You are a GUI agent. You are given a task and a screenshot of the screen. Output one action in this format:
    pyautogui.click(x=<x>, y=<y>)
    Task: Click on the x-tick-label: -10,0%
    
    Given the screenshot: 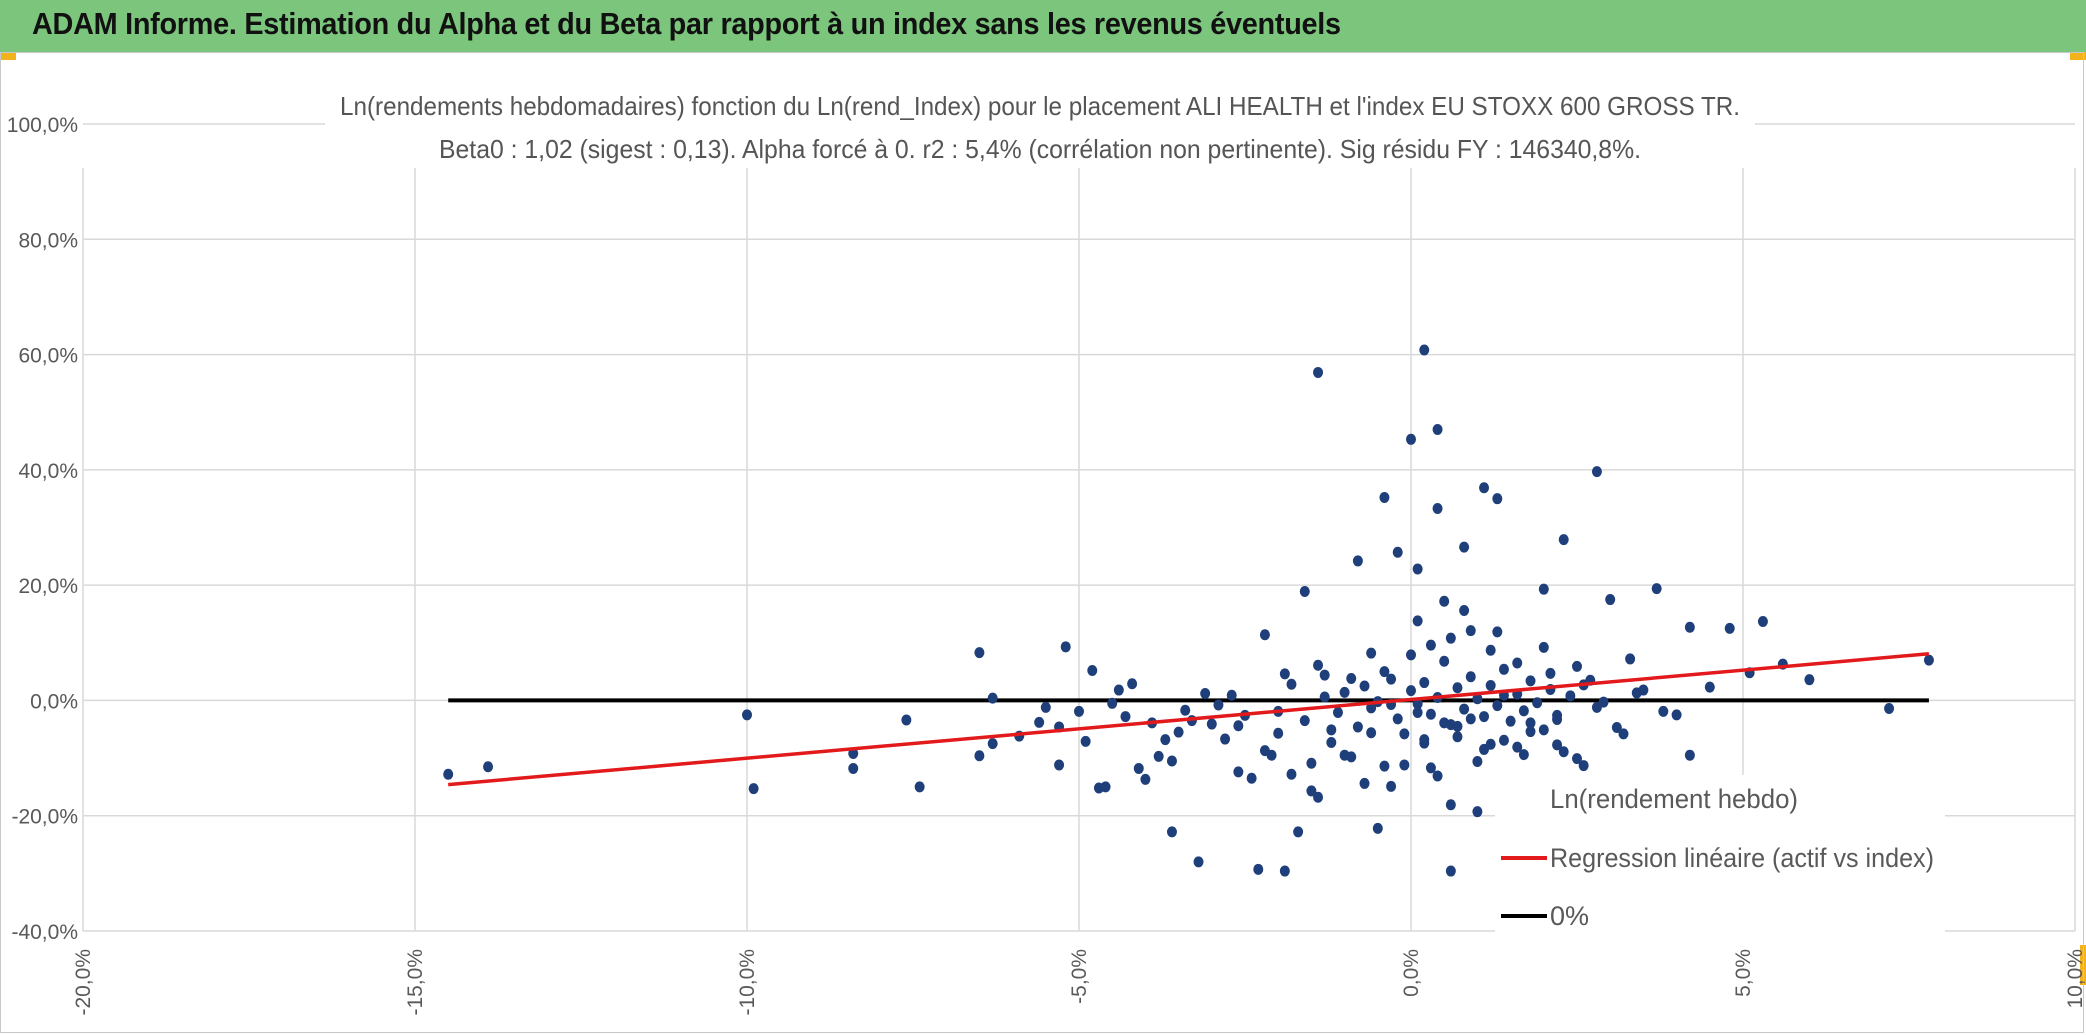 What is the action you would take?
    pyautogui.click(x=747, y=982)
    